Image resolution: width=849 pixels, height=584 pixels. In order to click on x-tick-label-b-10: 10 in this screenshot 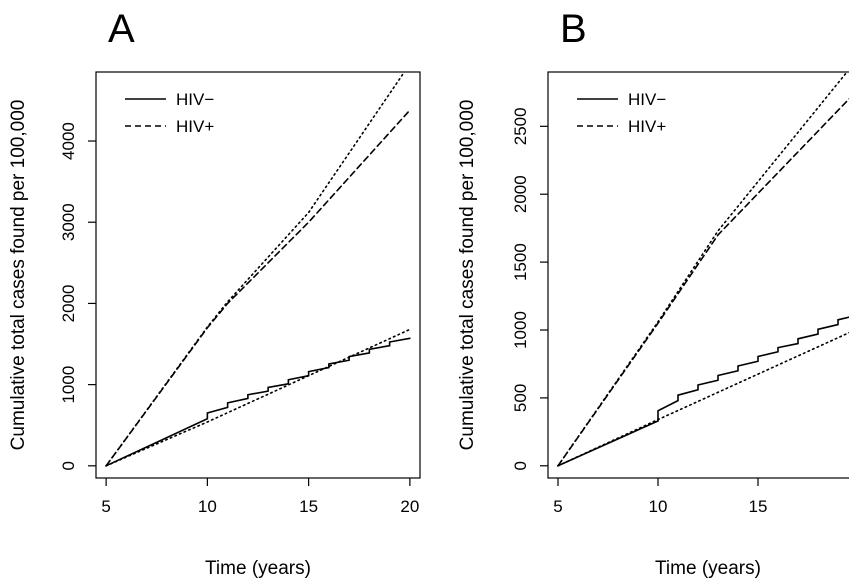, I will do `click(658, 506)`.